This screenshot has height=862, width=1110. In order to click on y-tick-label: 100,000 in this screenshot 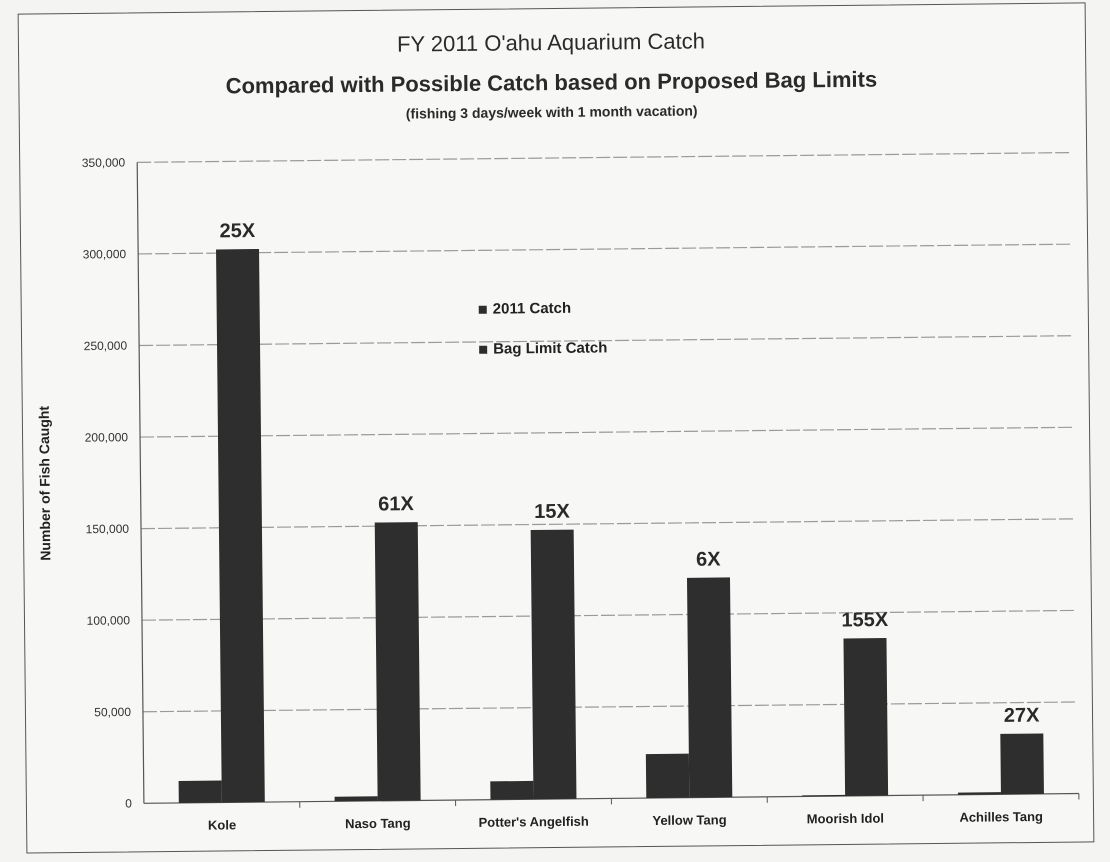, I will do `click(109, 620)`.